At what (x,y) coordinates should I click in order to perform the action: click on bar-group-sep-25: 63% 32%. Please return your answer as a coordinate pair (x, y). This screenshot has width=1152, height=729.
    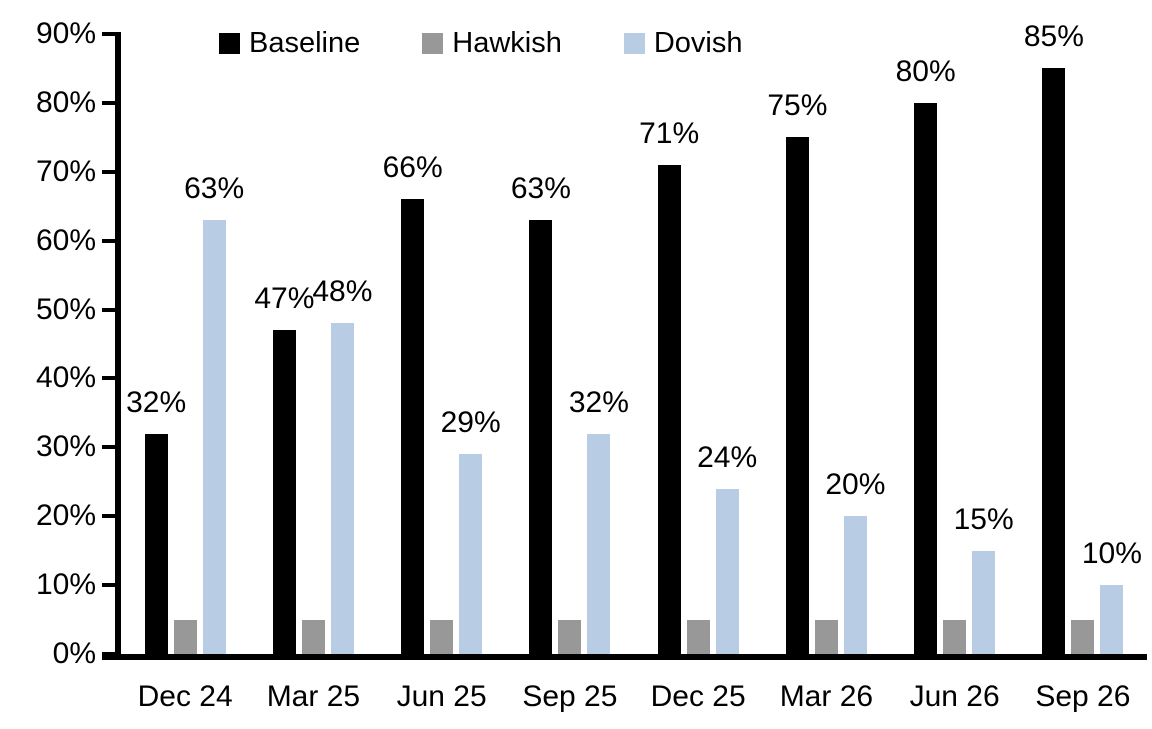
    Looking at the image, I should click on (570, 344).